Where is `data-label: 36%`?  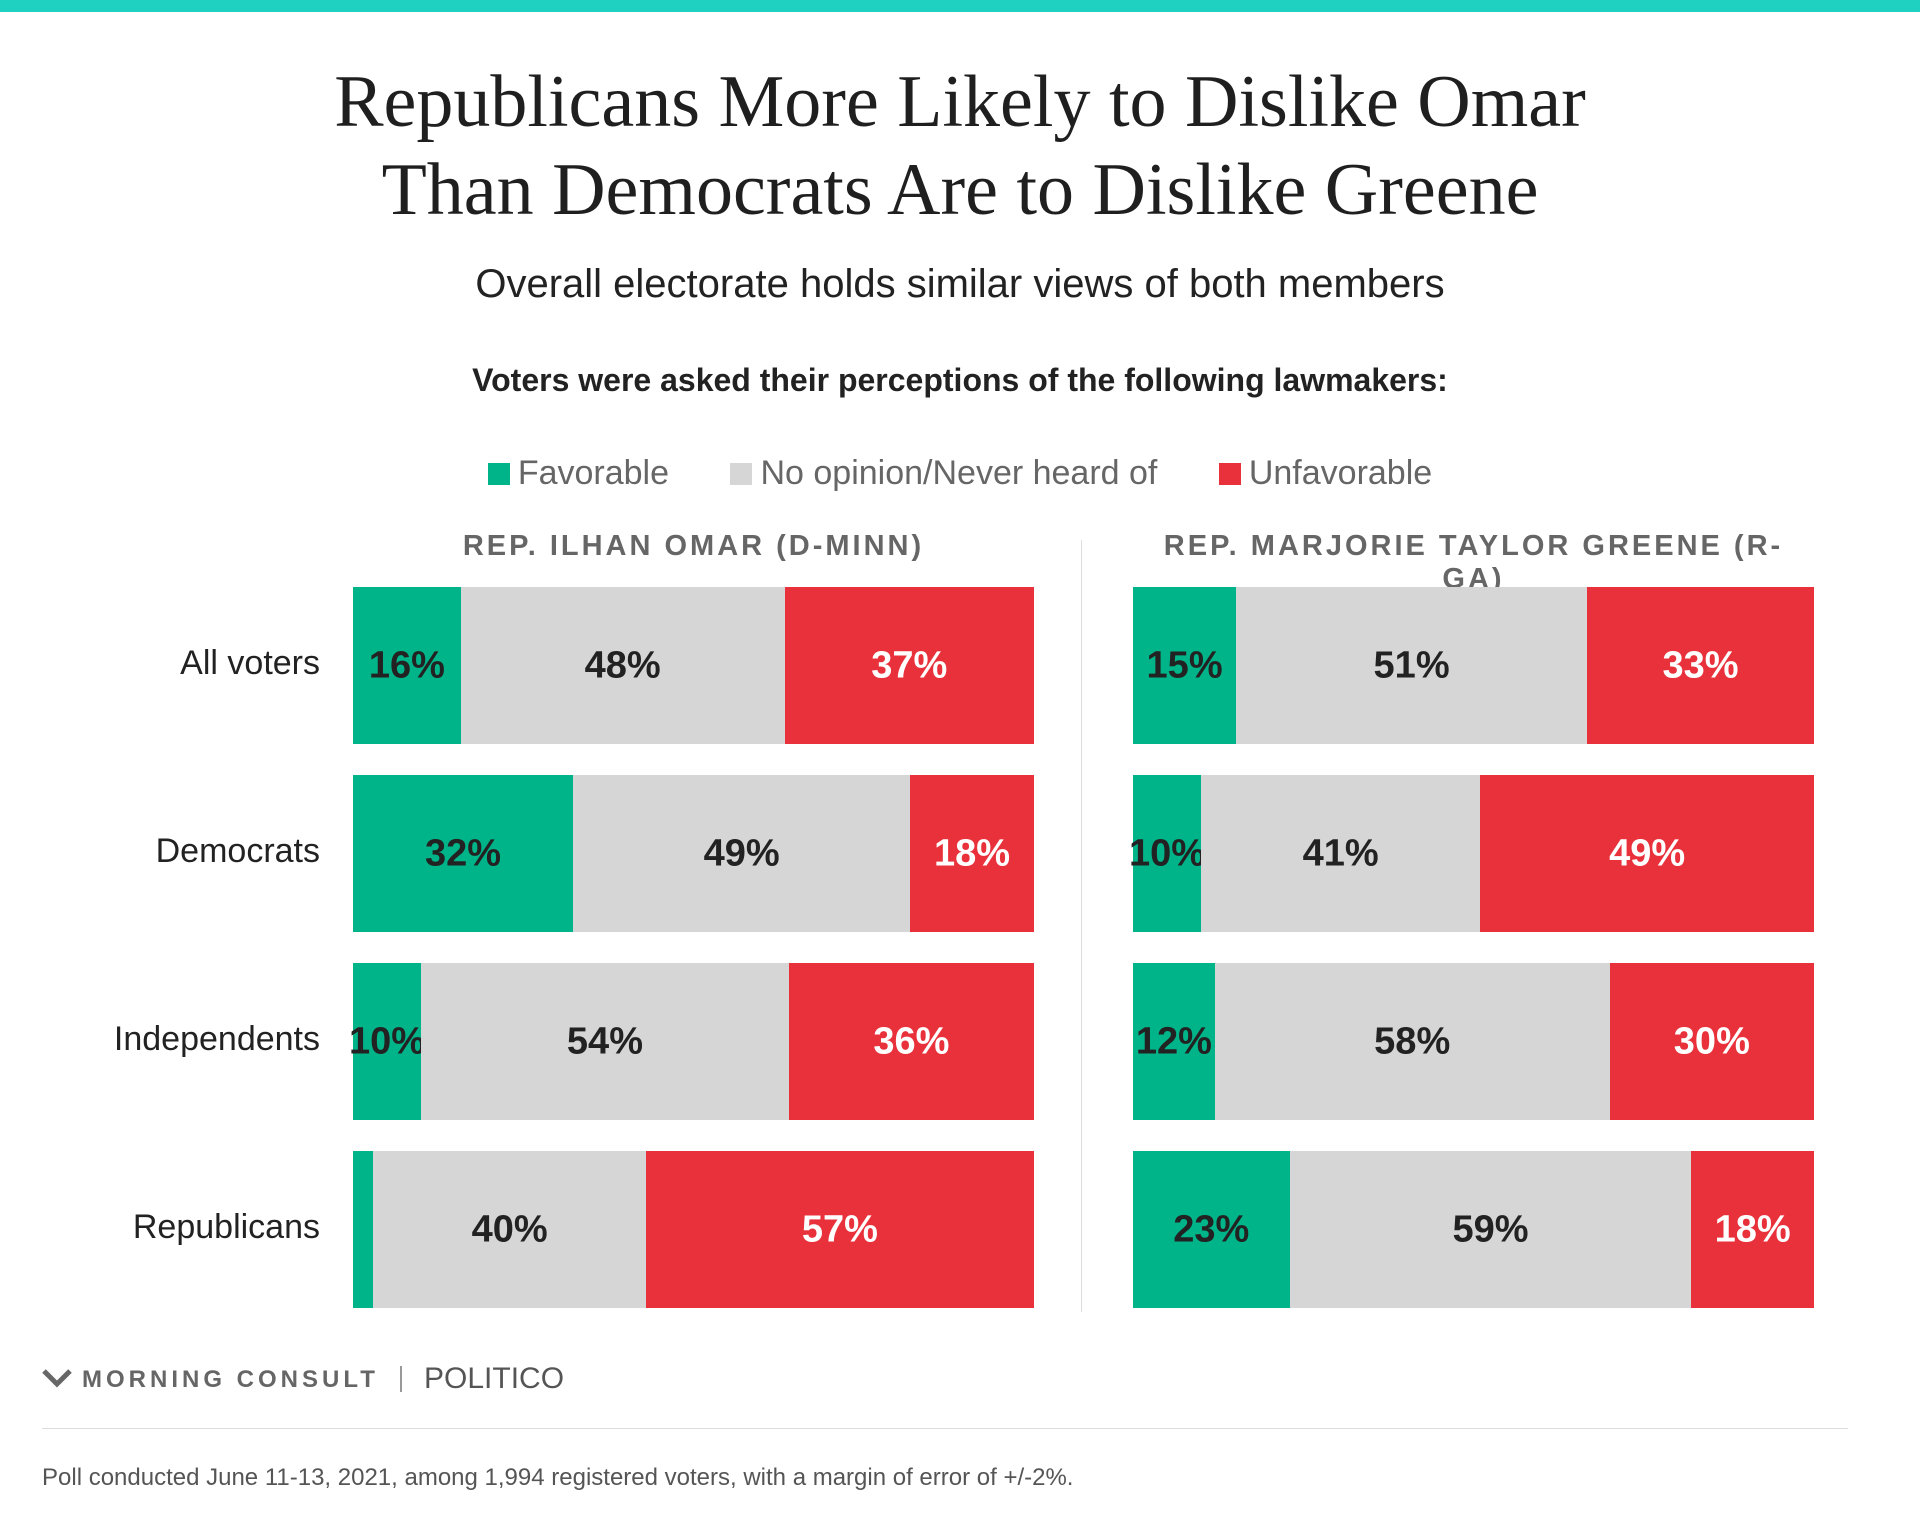
data-label: 36% is located at coordinates (911, 1041).